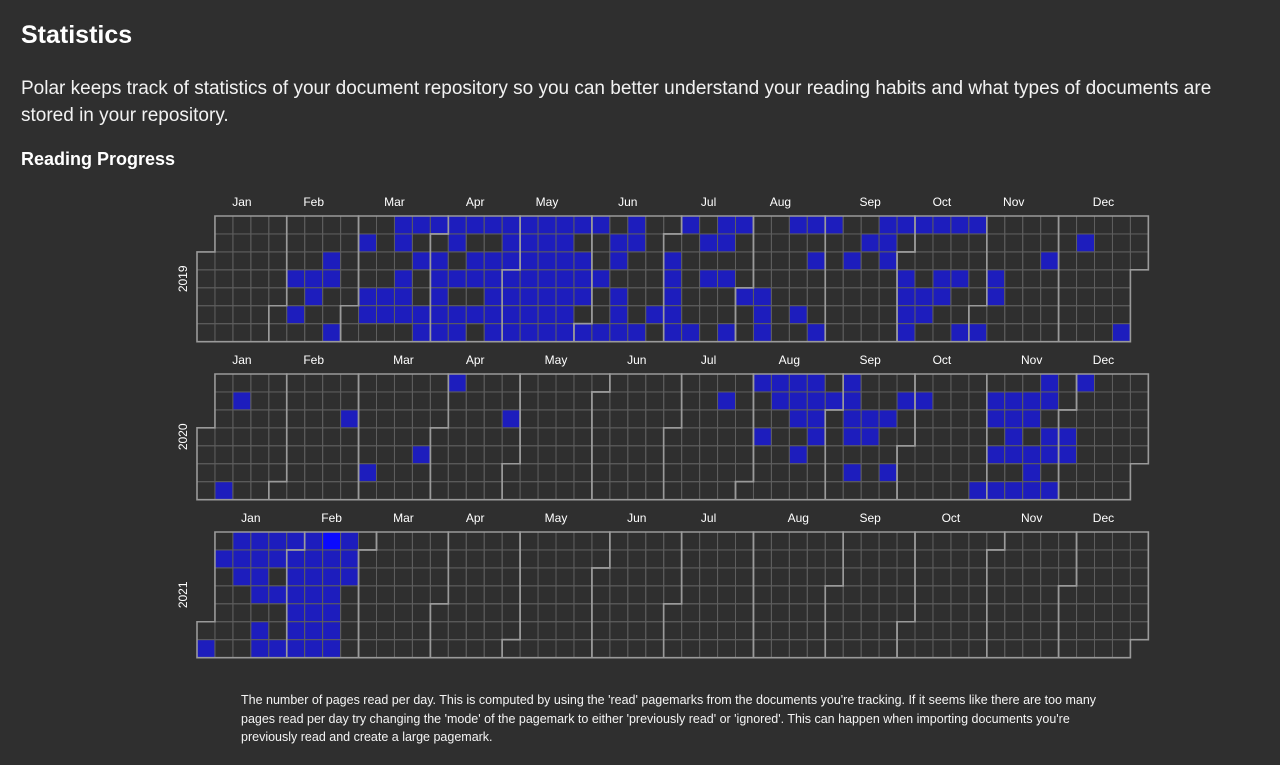 The image size is (1280, 765). I want to click on month-label: Nov, so click(1013, 202).